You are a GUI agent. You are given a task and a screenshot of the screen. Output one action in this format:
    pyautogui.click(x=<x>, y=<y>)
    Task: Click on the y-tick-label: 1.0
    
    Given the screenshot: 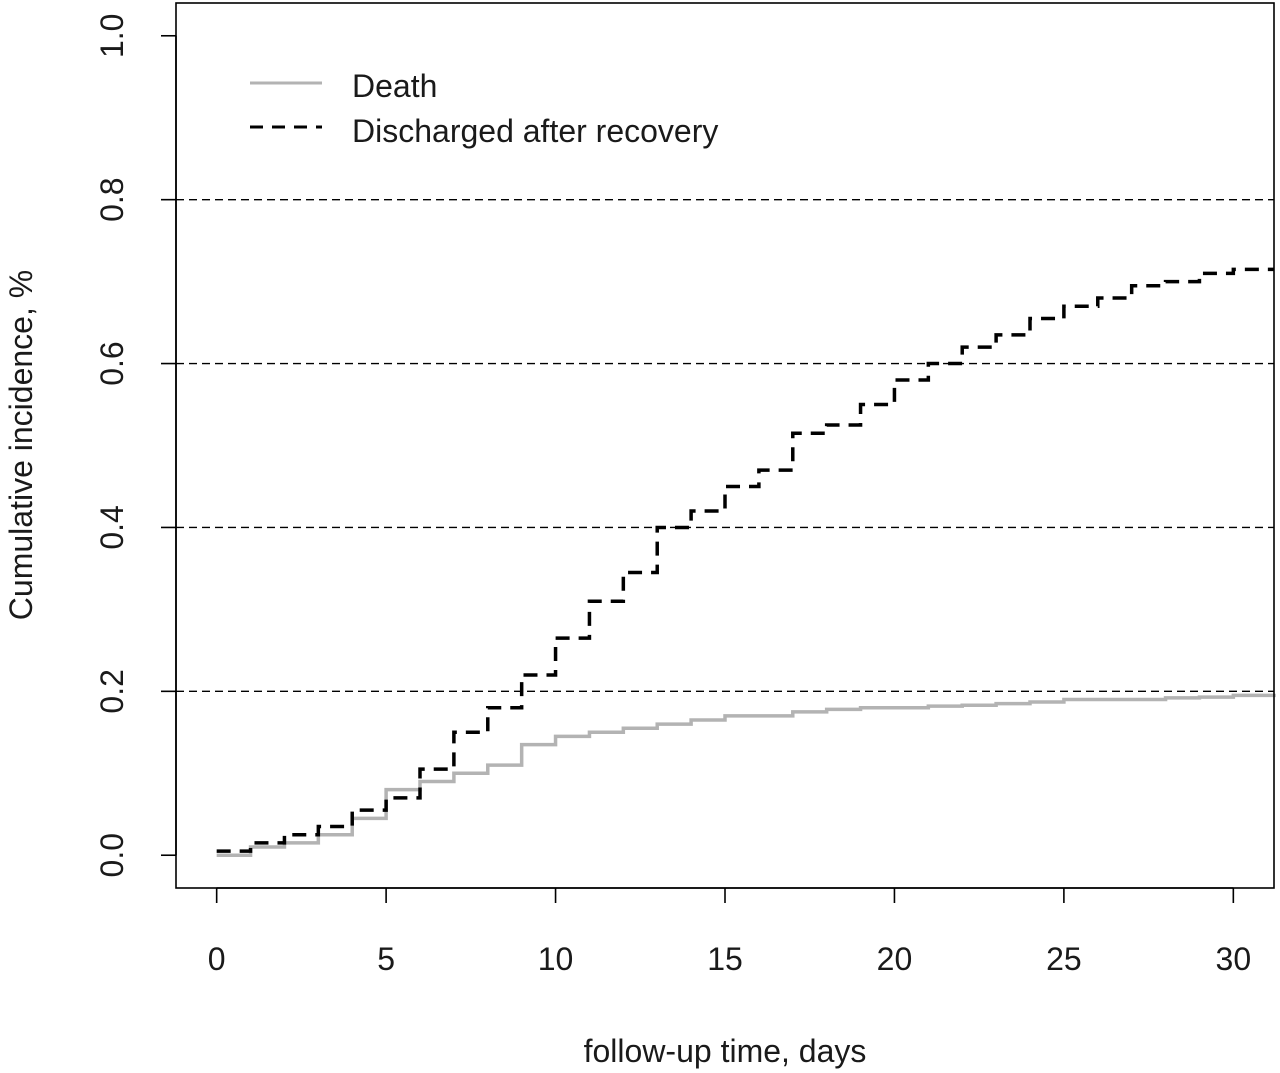 What is the action you would take?
    pyautogui.click(x=112, y=36)
    